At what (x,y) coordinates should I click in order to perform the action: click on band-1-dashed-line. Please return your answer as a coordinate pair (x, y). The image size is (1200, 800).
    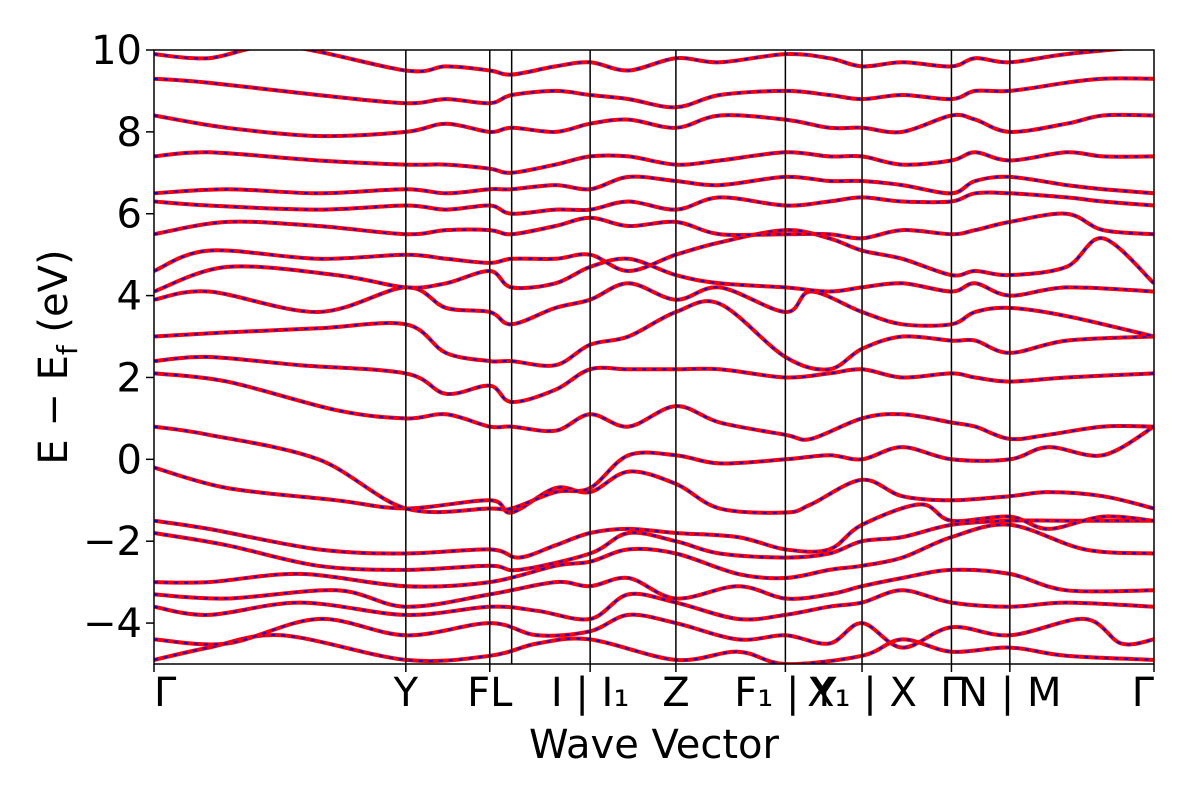
    Looking at the image, I should click on (654, 649).